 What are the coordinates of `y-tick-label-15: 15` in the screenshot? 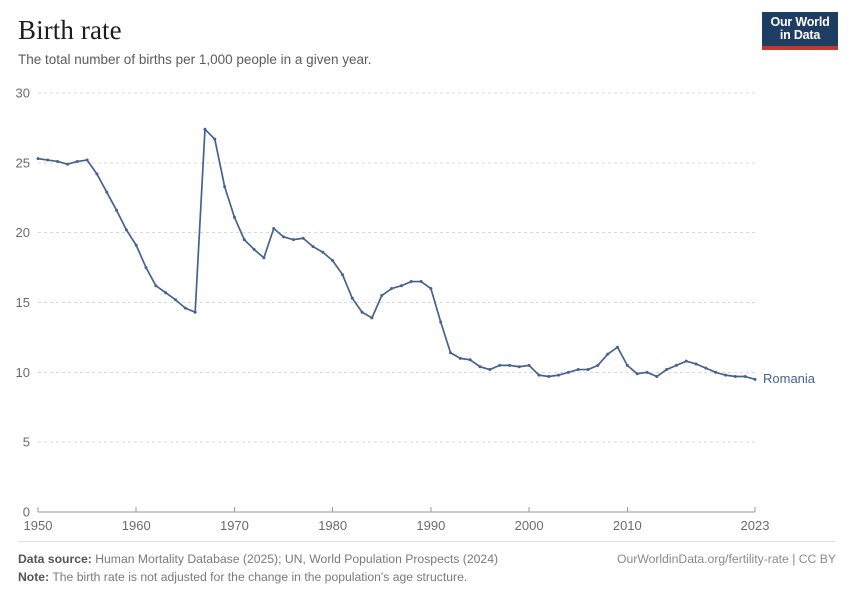 It's located at (23, 302).